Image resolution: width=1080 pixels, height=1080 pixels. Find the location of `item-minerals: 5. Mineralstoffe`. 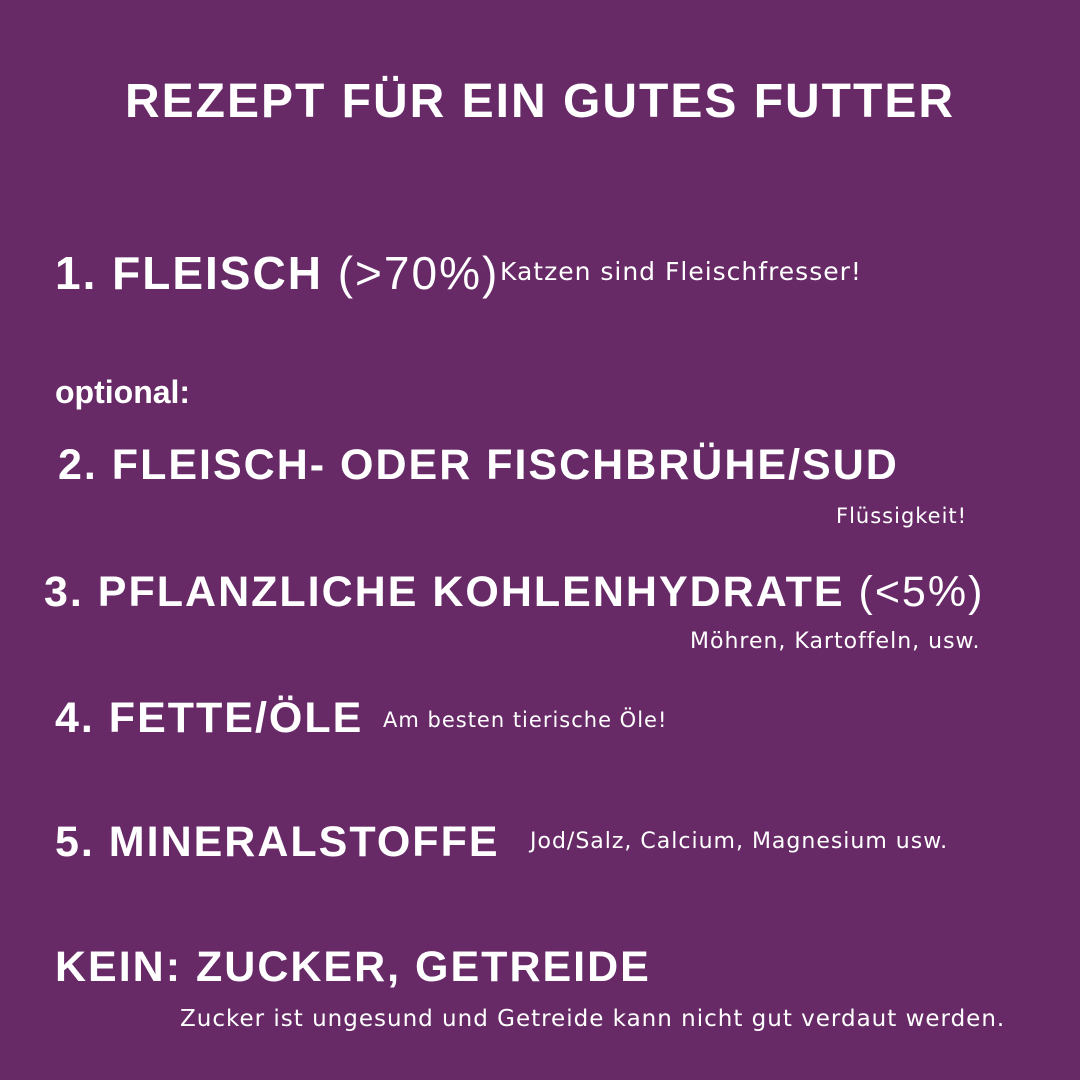

item-minerals: 5. Mineralstoffe is located at coordinates (277, 842).